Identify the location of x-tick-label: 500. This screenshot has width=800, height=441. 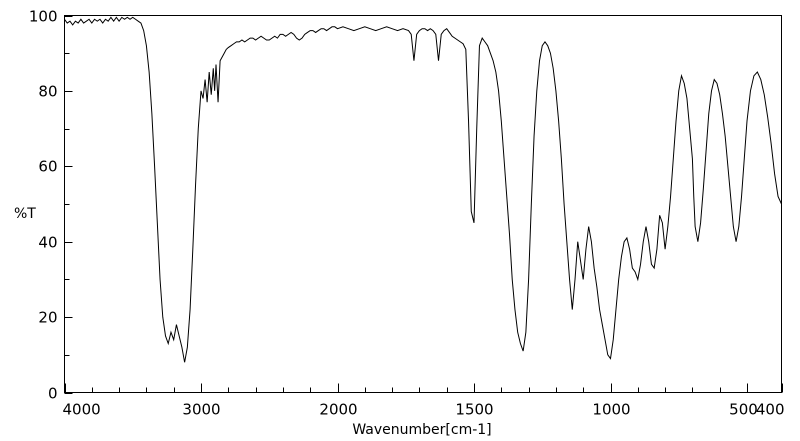
(743, 410).